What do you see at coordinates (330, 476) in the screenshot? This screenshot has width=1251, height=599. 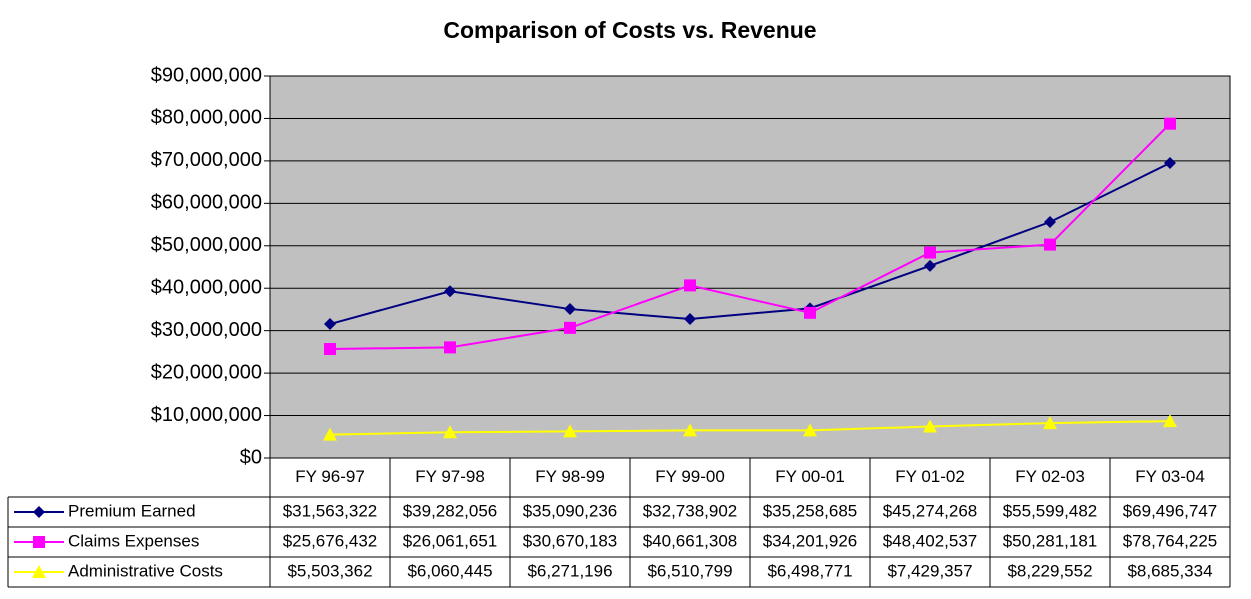 I see `x-tick-label: FY 96-97` at bounding box center [330, 476].